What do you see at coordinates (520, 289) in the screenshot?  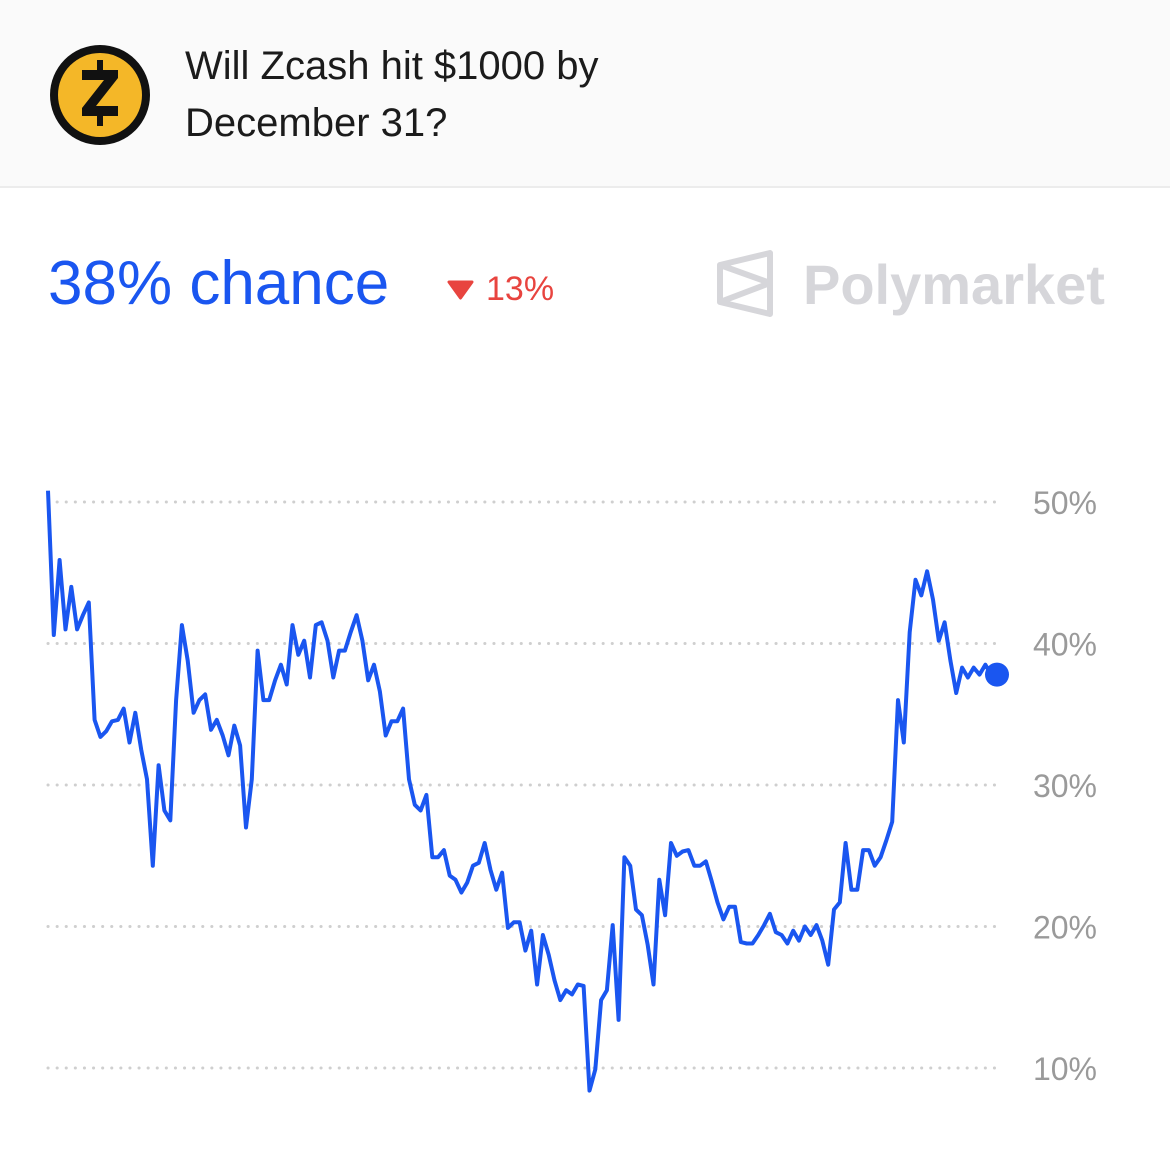 I see `change: 13%` at bounding box center [520, 289].